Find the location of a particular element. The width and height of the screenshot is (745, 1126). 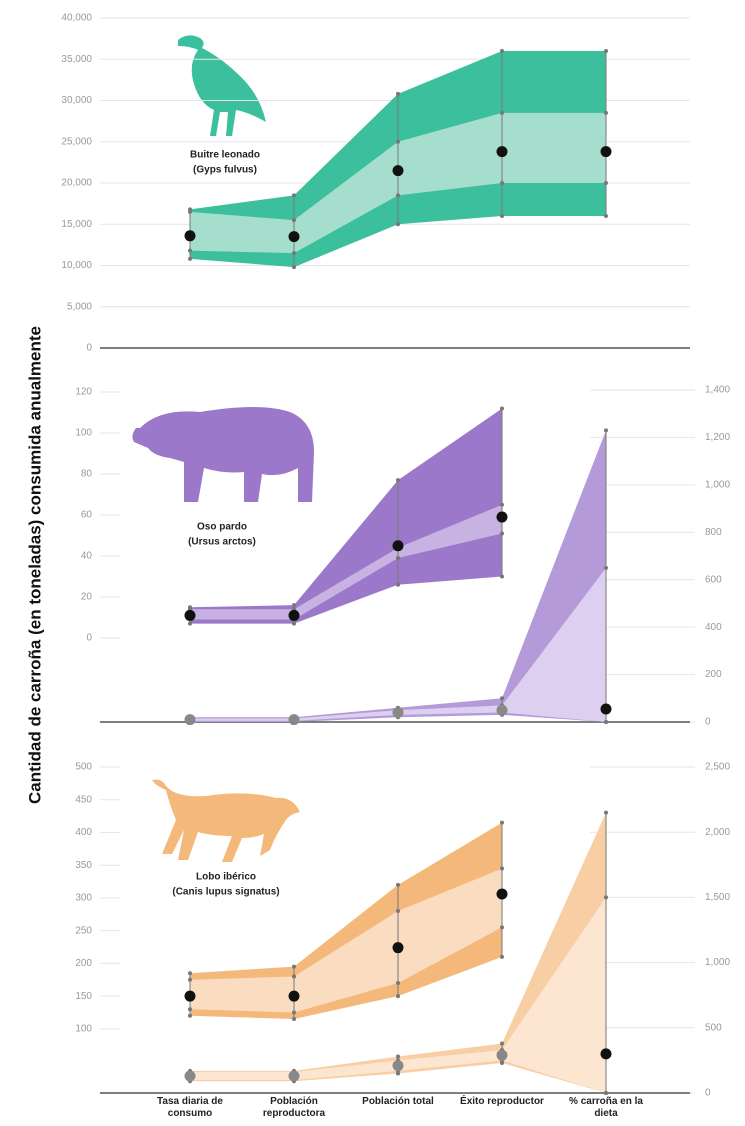

y2-tick-label: 400 is located at coordinates (713, 627).